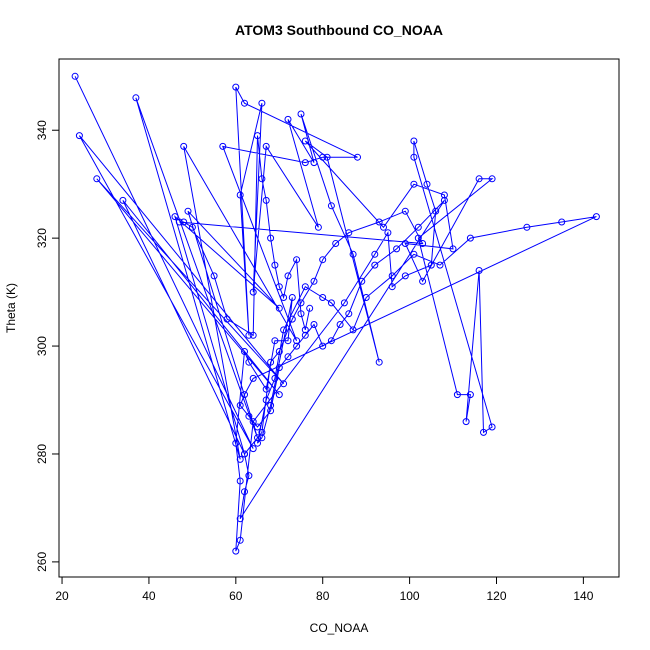  What do you see at coordinates (339, 628) in the screenshot?
I see `x-axis-label: CO_NOAA` at bounding box center [339, 628].